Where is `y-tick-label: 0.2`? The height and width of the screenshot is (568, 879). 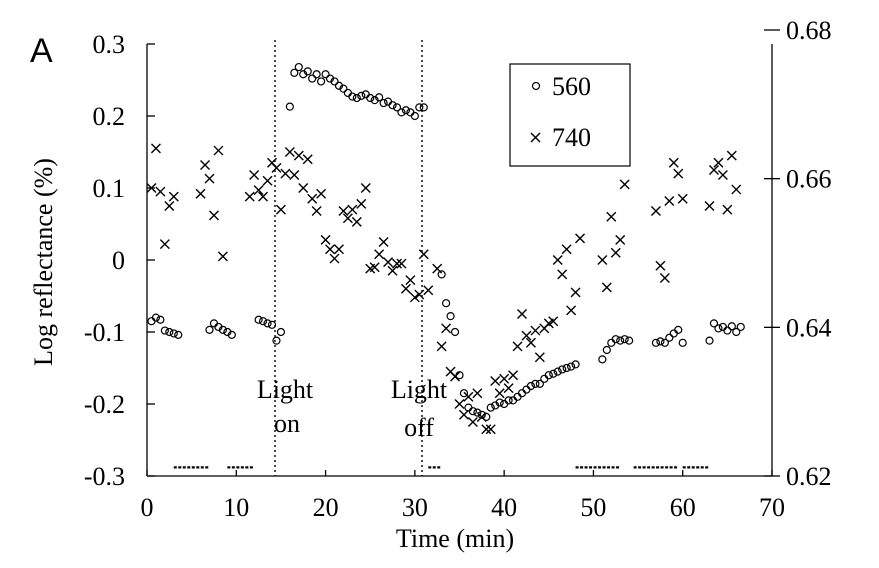 y-tick-label: 0.2 is located at coordinates (109, 116).